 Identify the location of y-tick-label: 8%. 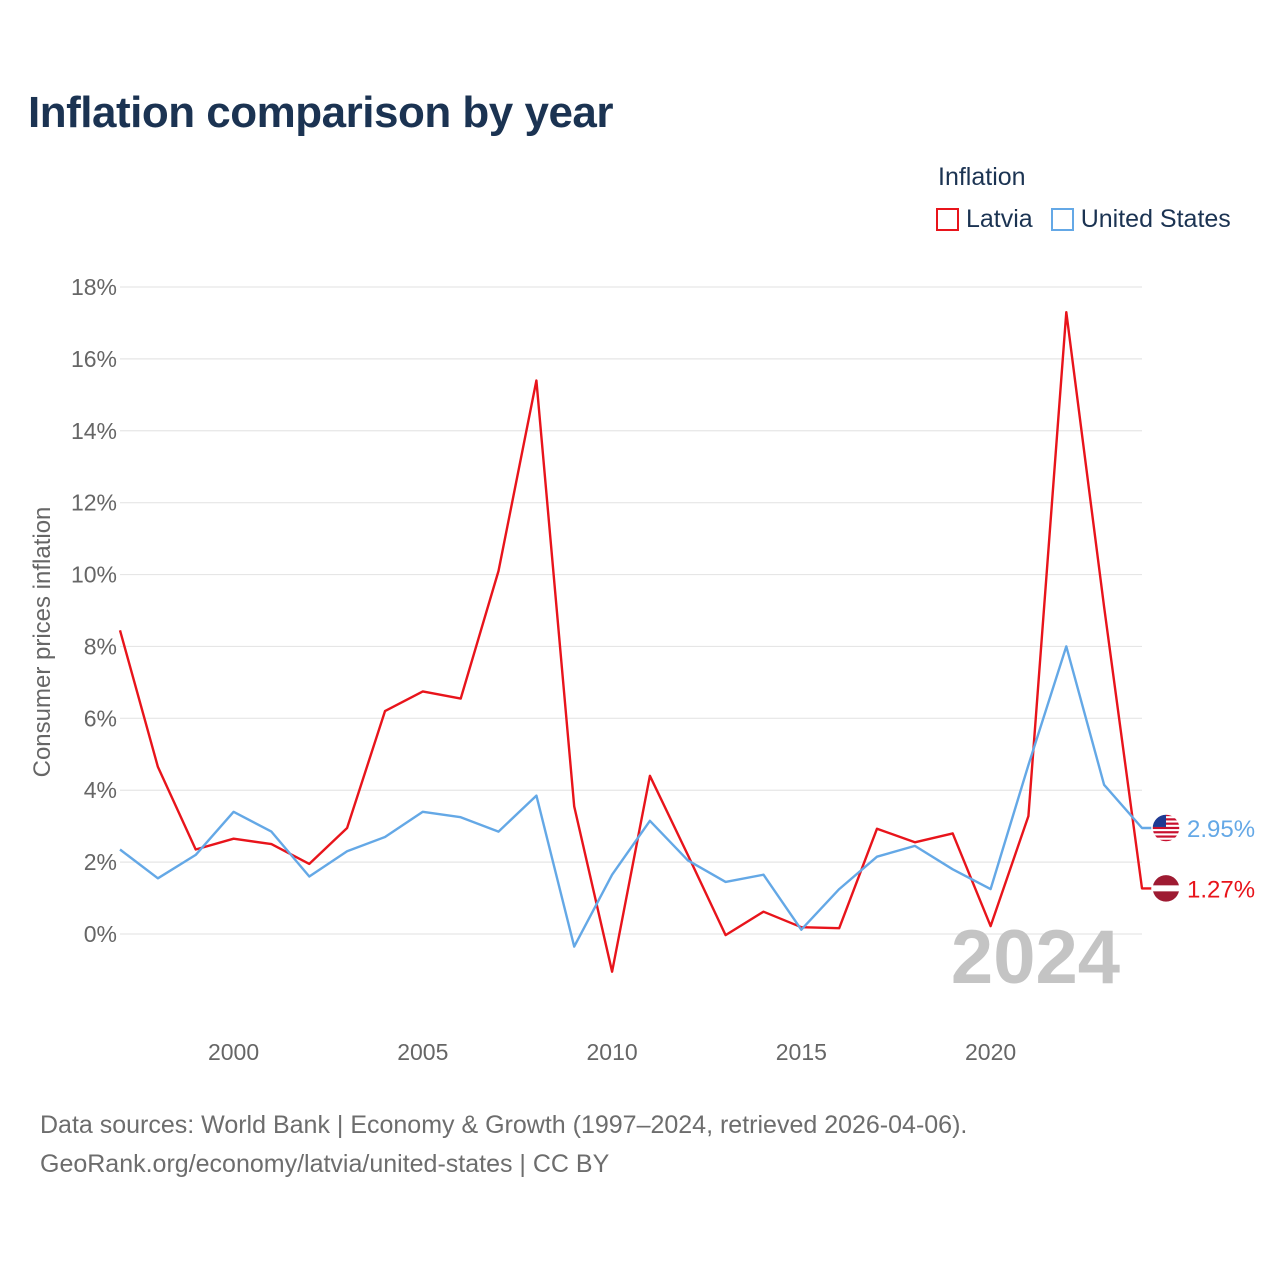
(100, 646).